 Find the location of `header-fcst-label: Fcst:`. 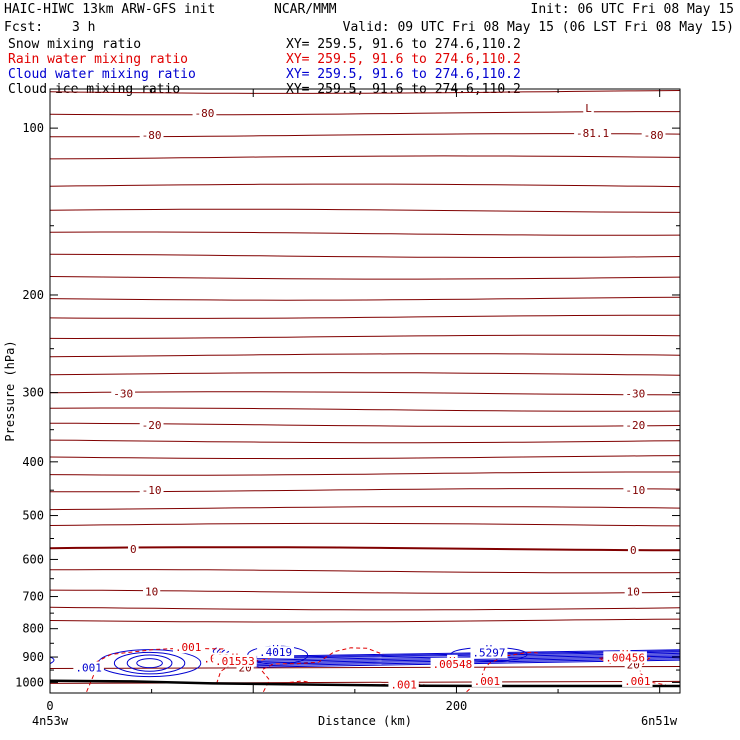

header-fcst-label: Fcst: is located at coordinates (23, 27).